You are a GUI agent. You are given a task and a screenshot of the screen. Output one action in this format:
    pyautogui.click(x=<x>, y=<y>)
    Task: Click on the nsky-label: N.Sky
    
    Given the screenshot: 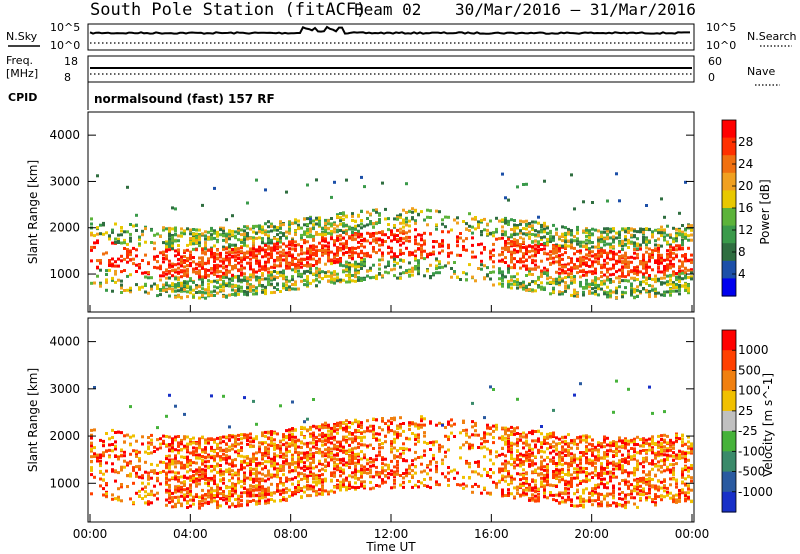 What is the action you would take?
    pyautogui.click(x=22, y=36)
    